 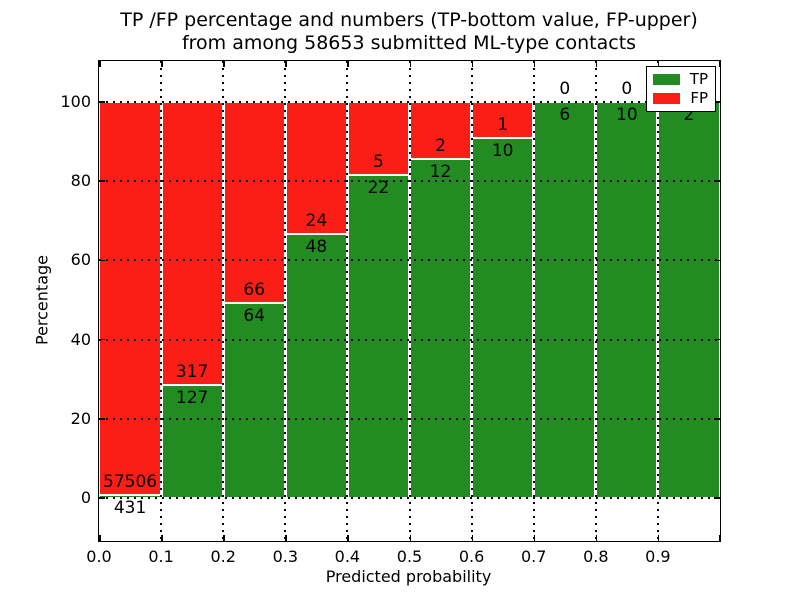 What do you see at coordinates (658, 556) in the screenshot?
I see `x-tick-label: 0.9` at bounding box center [658, 556].